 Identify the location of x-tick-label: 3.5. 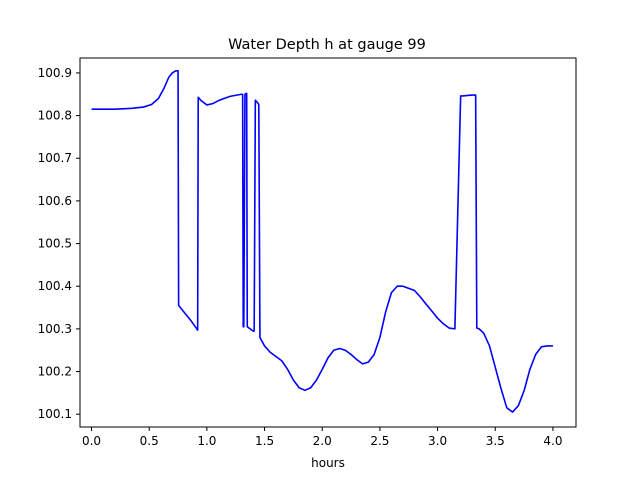
(495, 441).